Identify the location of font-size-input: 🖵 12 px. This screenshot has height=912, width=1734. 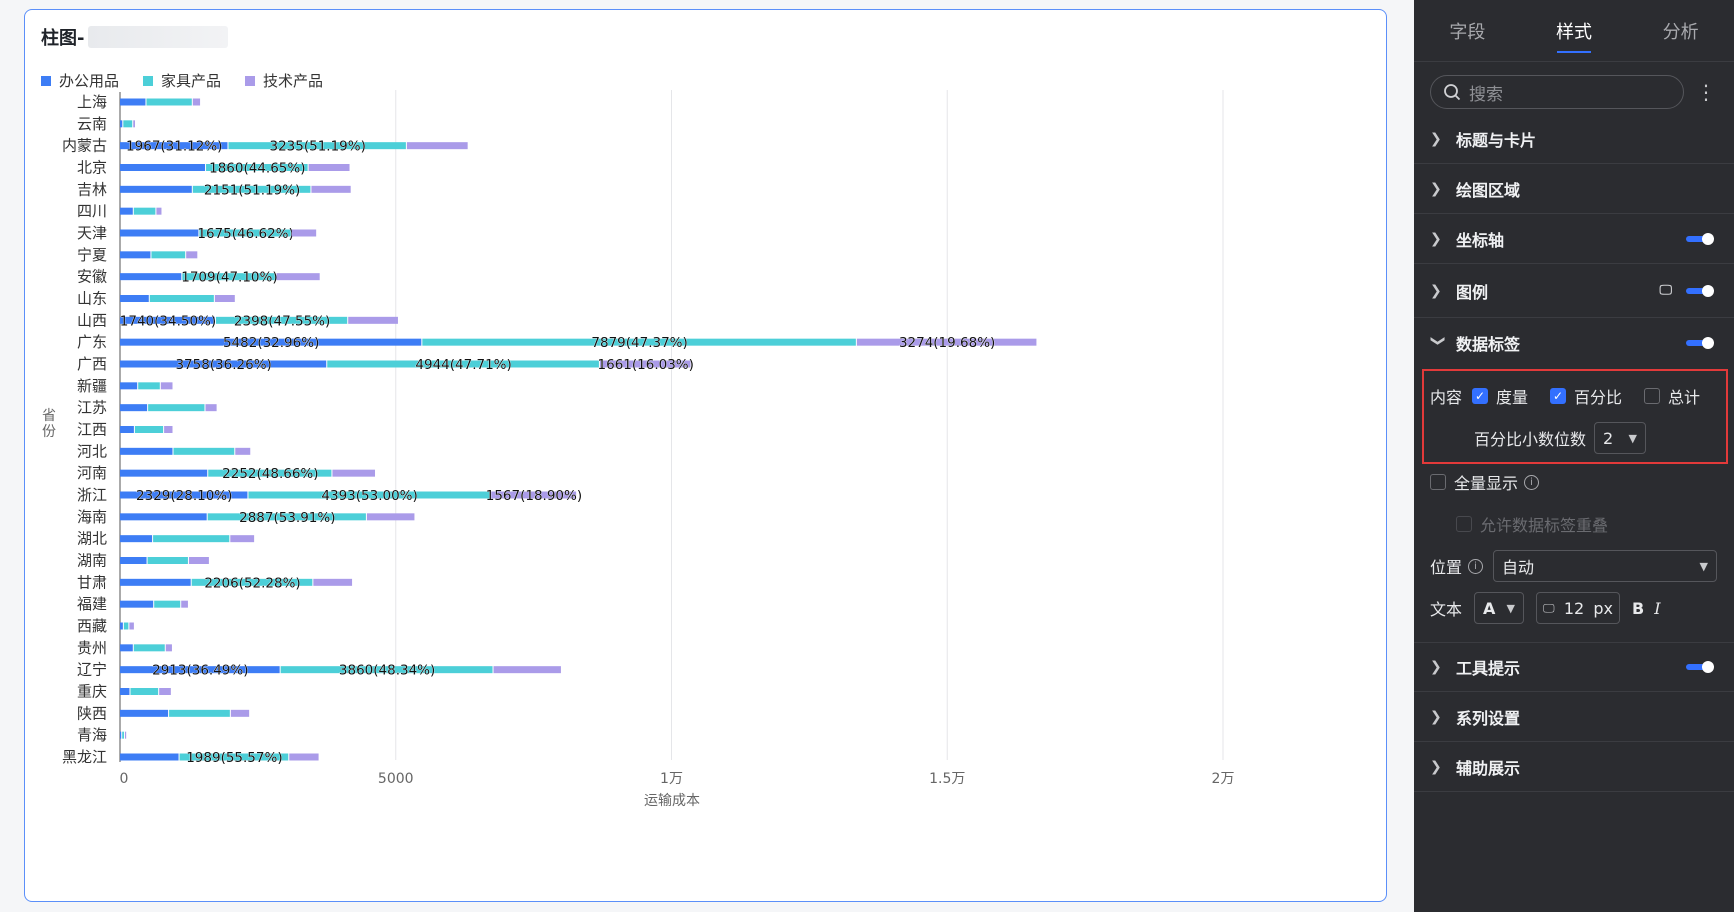
(1578, 608).